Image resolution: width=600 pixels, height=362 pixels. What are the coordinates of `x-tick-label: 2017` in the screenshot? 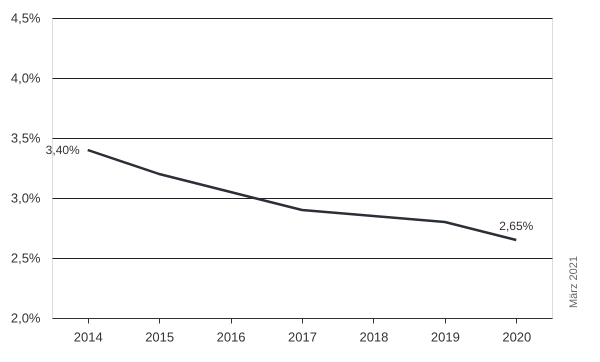 It's located at (302, 337).